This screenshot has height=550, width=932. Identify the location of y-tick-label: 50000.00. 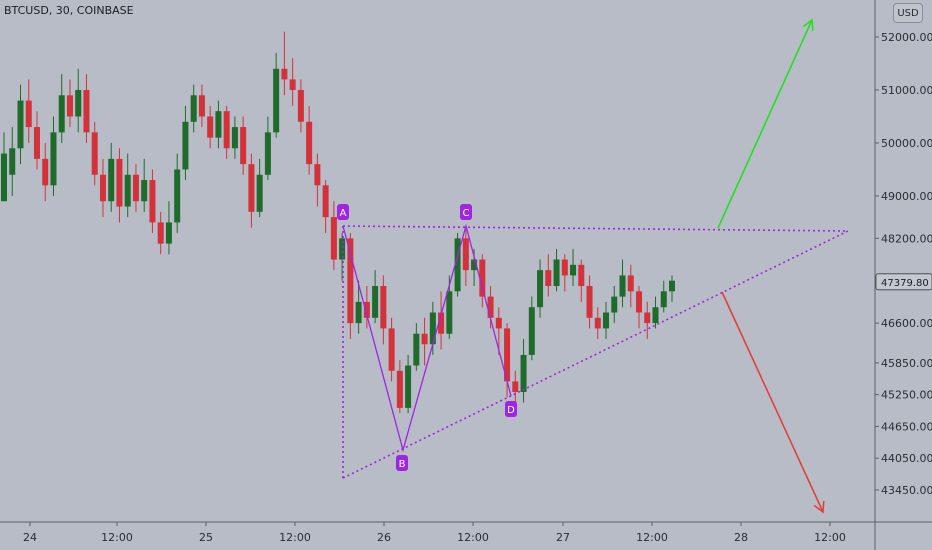
(906, 143).